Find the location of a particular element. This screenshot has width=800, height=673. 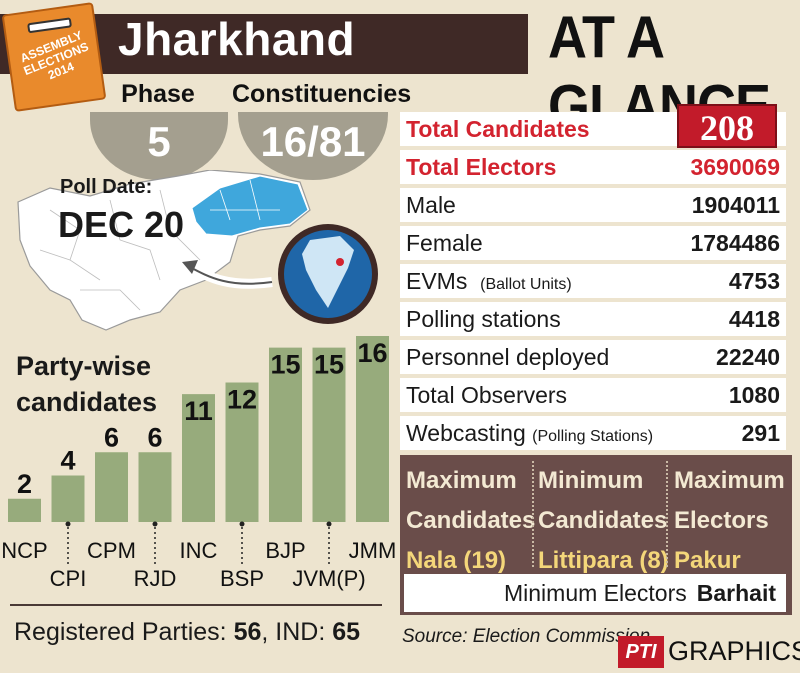

category-label: JVM(P) is located at coordinates (328, 578).